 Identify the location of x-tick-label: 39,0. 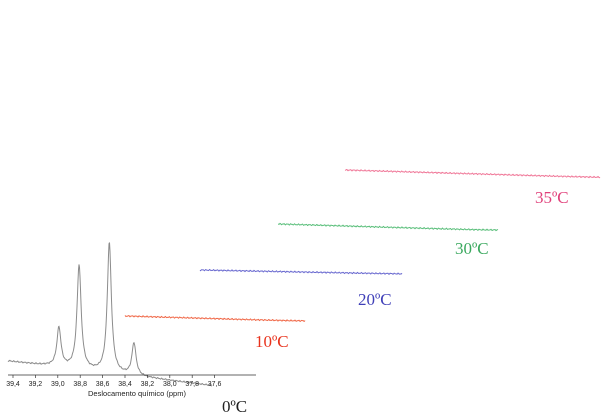
(58, 384).